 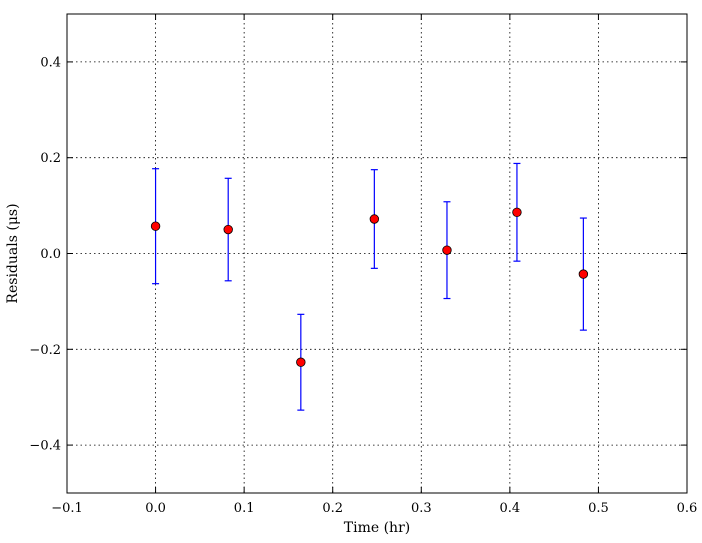 I want to click on y-tick-label: −0.2, so click(x=45, y=350).